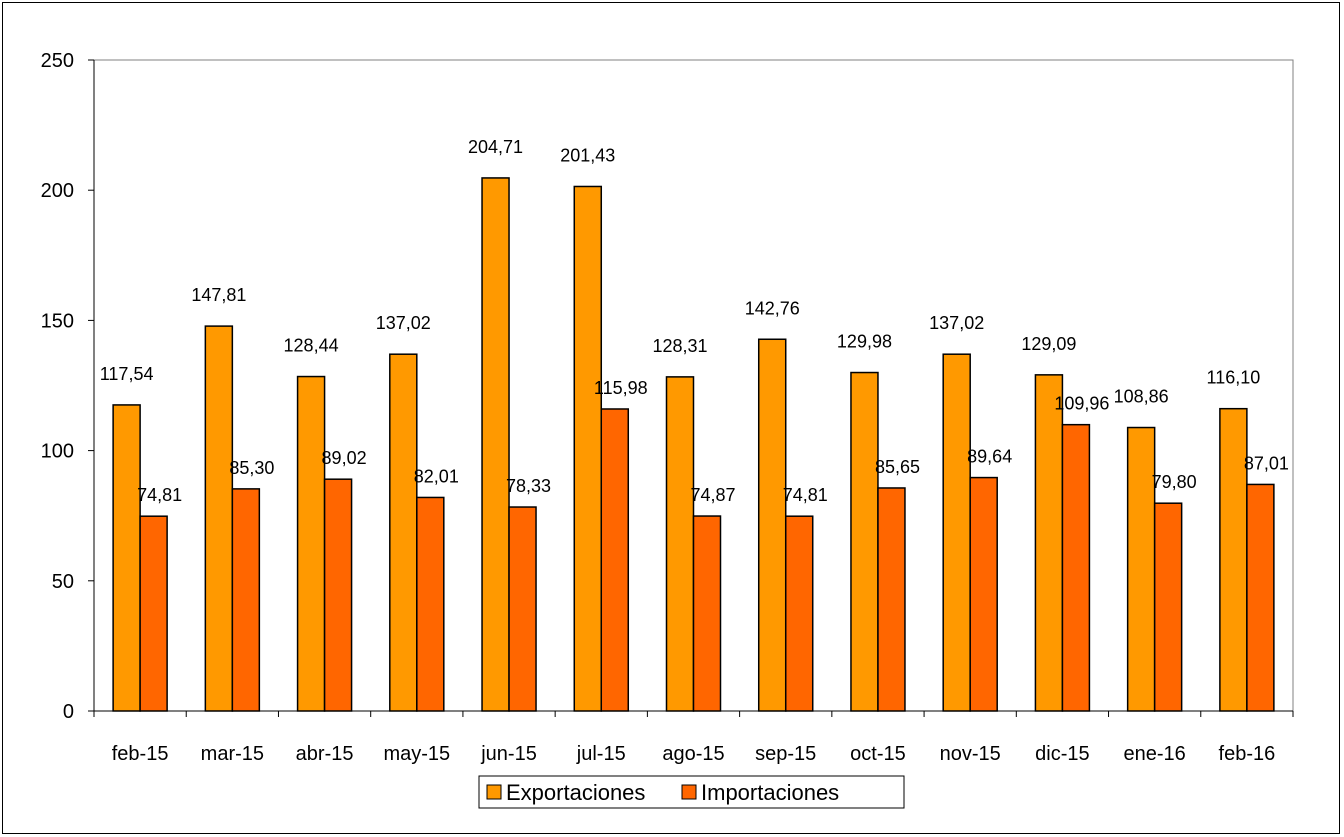 Image resolution: width=1344 pixels, height=837 pixels. What do you see at coordinates (508, 754) in the screenshot?
I see `x-tick-label: jun-15` at bounding box center [508, 754].